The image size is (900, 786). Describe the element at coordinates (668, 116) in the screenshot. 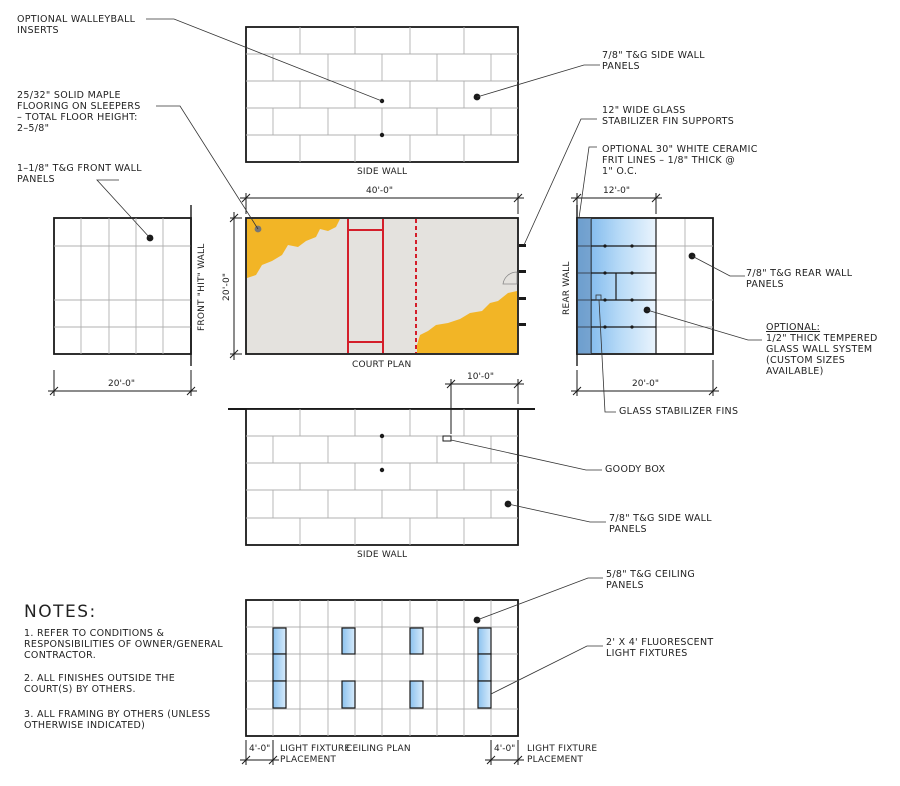

I see `label-glass-fin-supports: 12" WIDE GLASS STABILIZER FIN SUPPORTS` at that location.